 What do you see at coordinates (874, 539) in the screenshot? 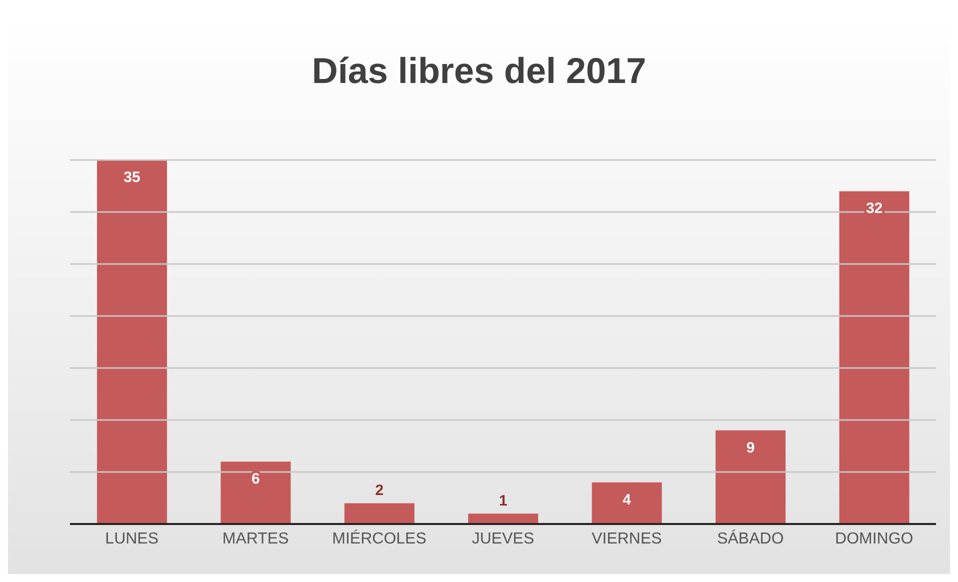
I see `x-tick-label: DOMINGO` at bounding box center [874, 539].